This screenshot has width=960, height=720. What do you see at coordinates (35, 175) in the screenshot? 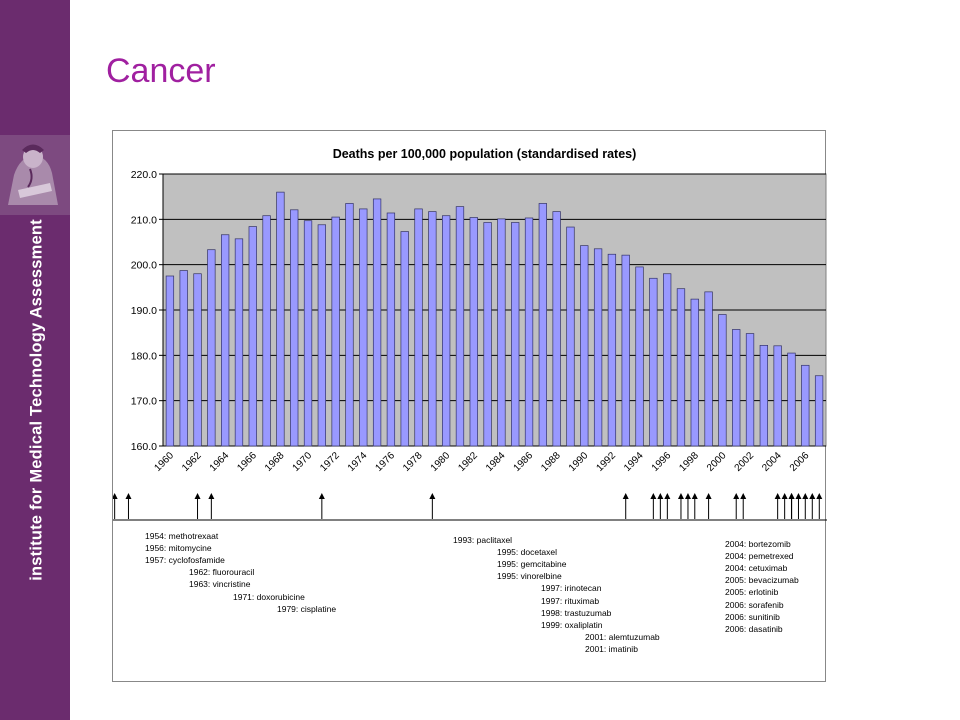
I see `institute-logo` at bounding box center [35, 175].